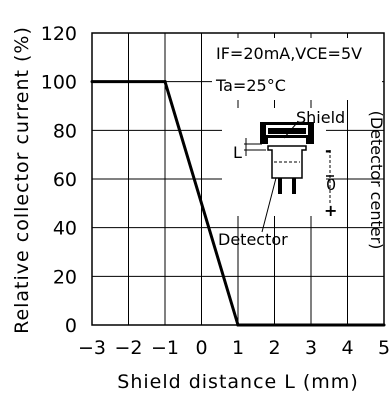 The width and height of the screenshot is (391, 393). Describe the element at coordinates (165, 348) in the screenshot. I see `x-tick-label: −1` at that location.